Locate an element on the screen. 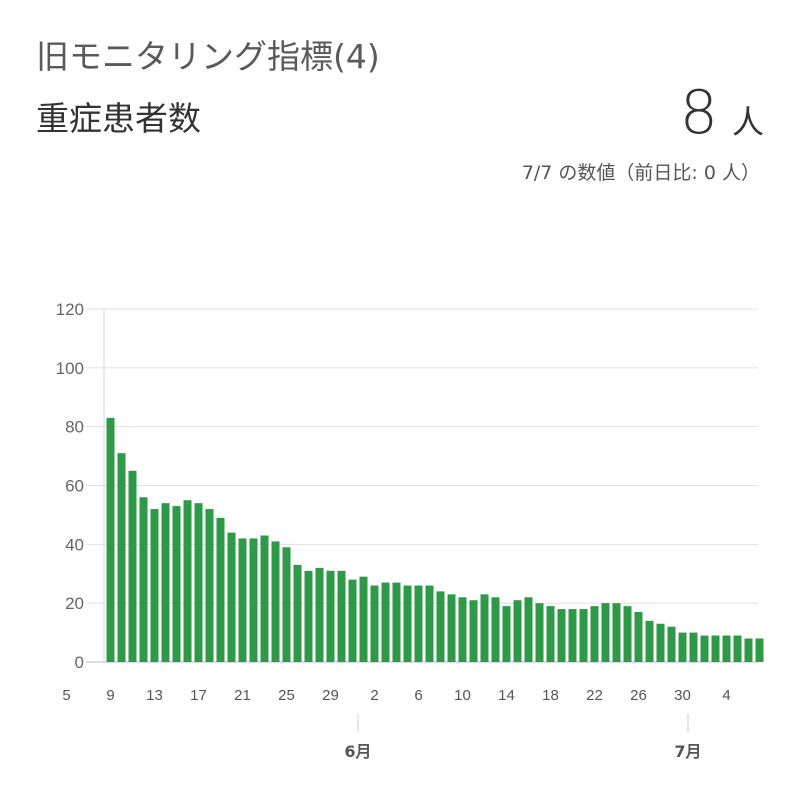 The height and width of the screenshot is (788, 800). x-tick-label: 6 is located at coordinates (418, 695).